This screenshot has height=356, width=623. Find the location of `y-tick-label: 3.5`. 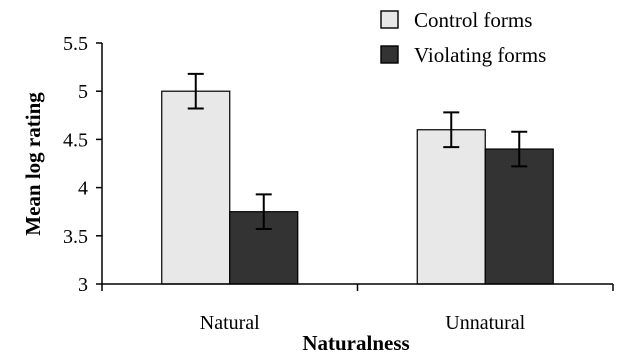

y-tick-label: 3.5 is located at coordinates (75, 237).